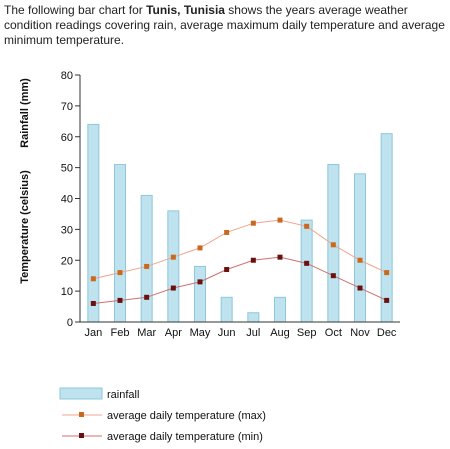  I want to click on x-tick-label: Sep, so click(307, 333).